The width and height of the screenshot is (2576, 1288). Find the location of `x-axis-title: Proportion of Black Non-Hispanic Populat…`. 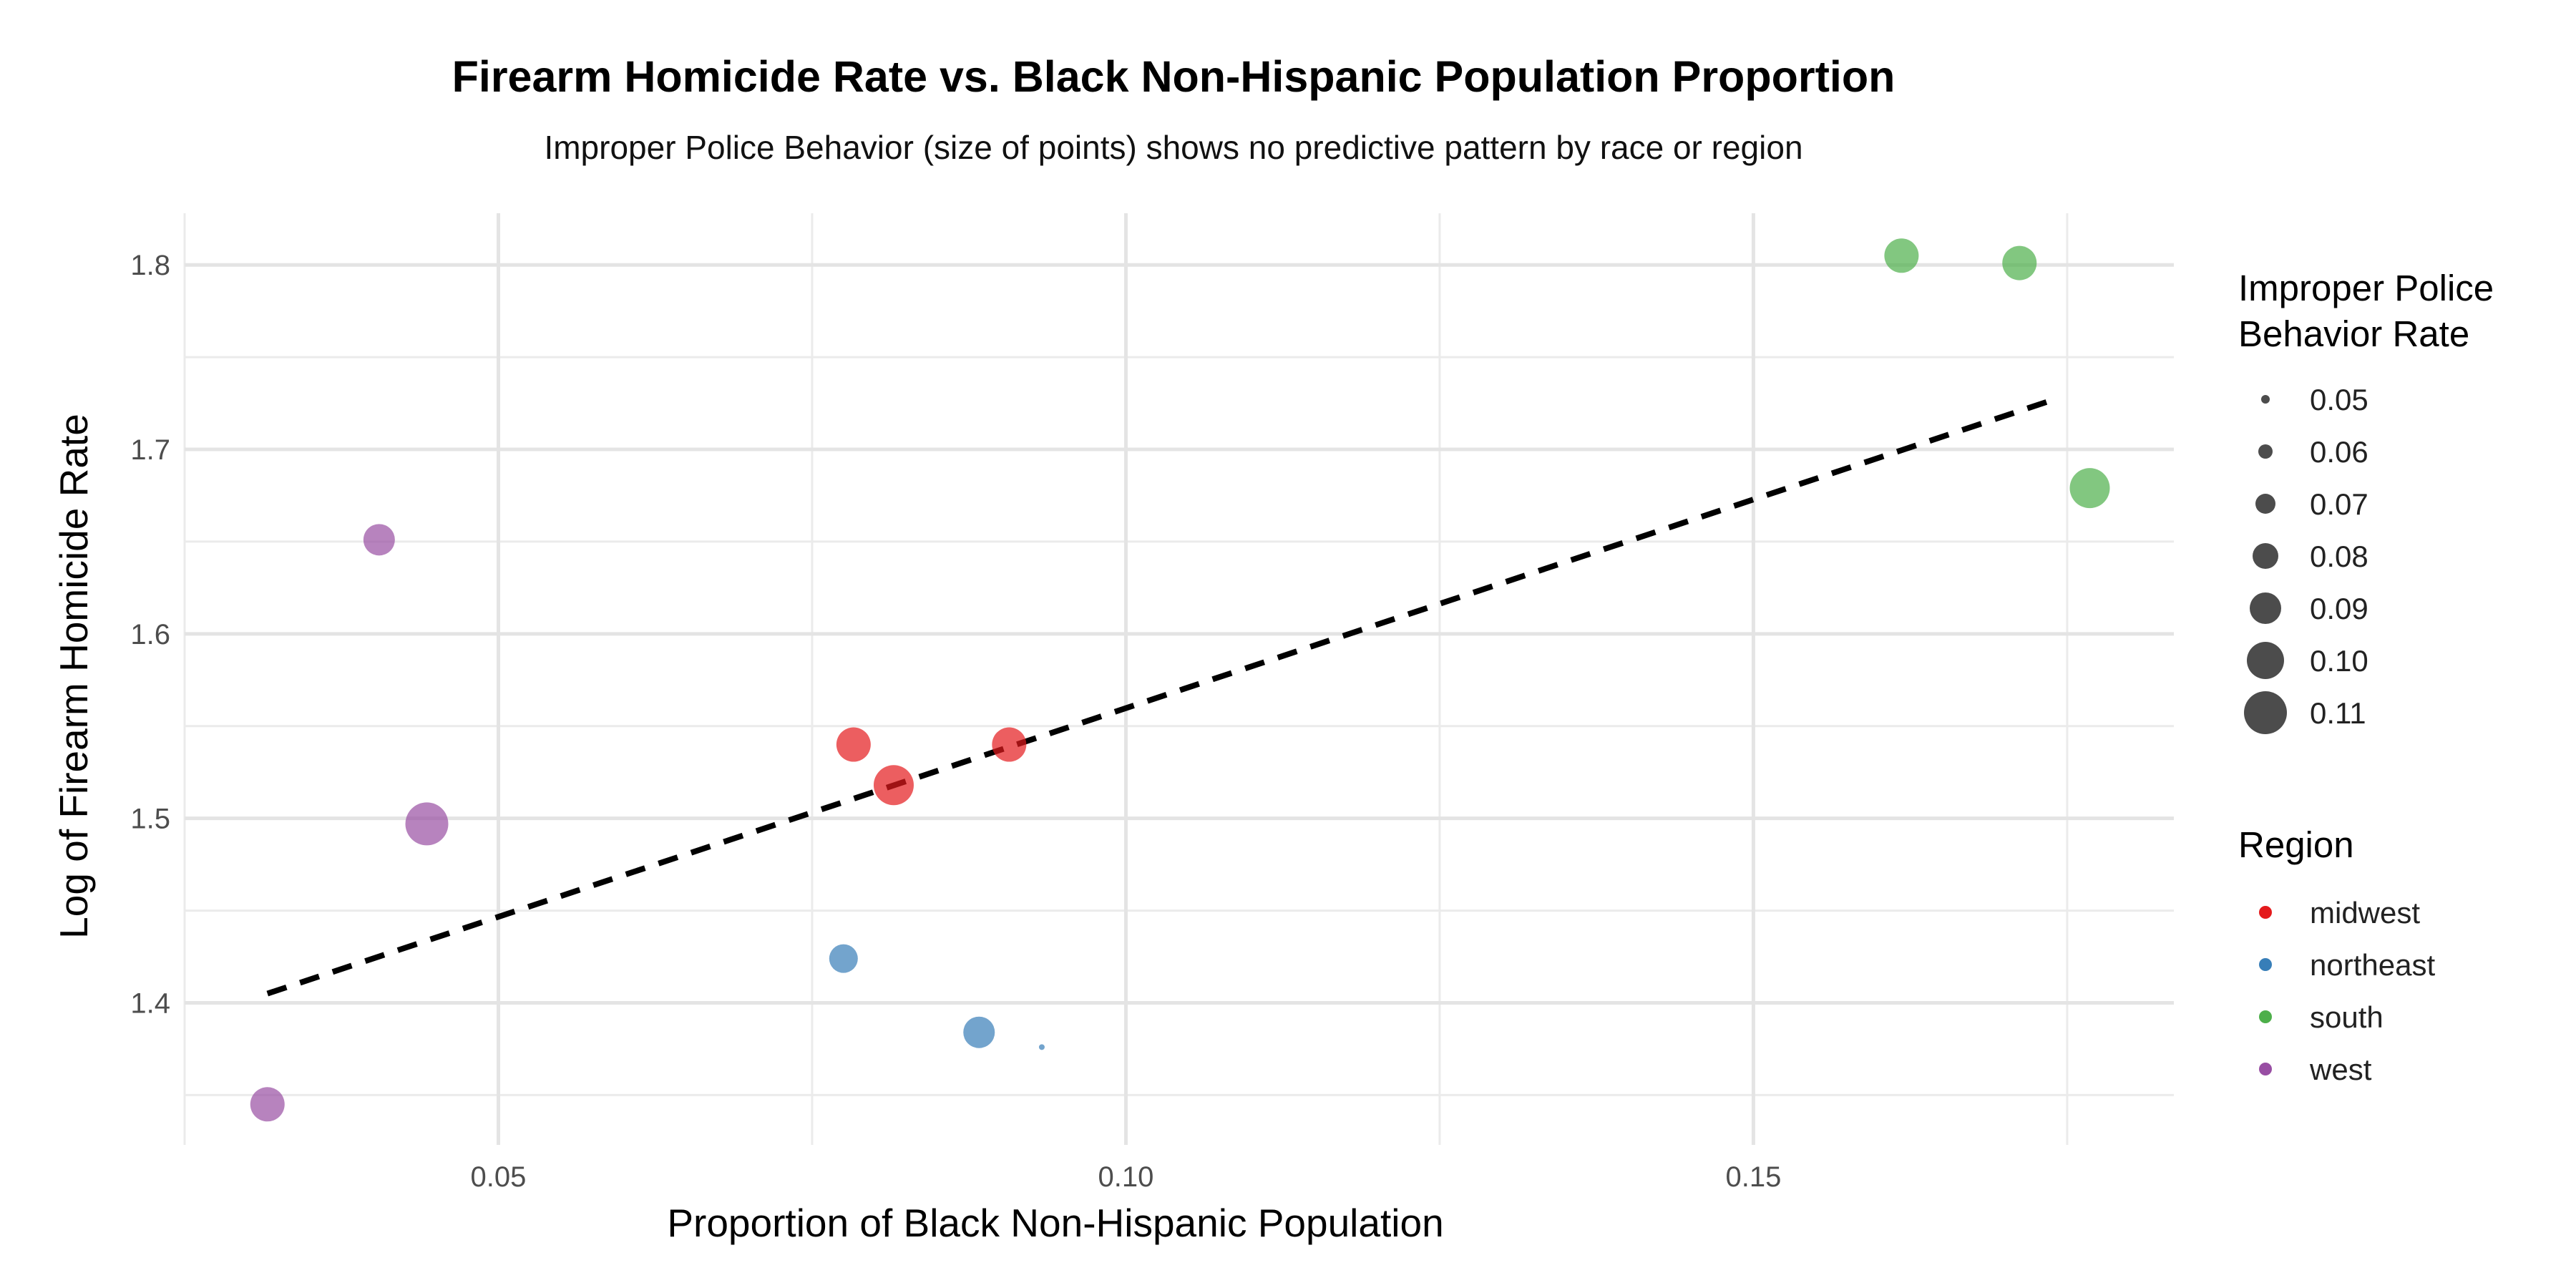

x-axis-title: Proportion of Black Non-Hispanic Populat… is located at coordinates (1055, 1223).